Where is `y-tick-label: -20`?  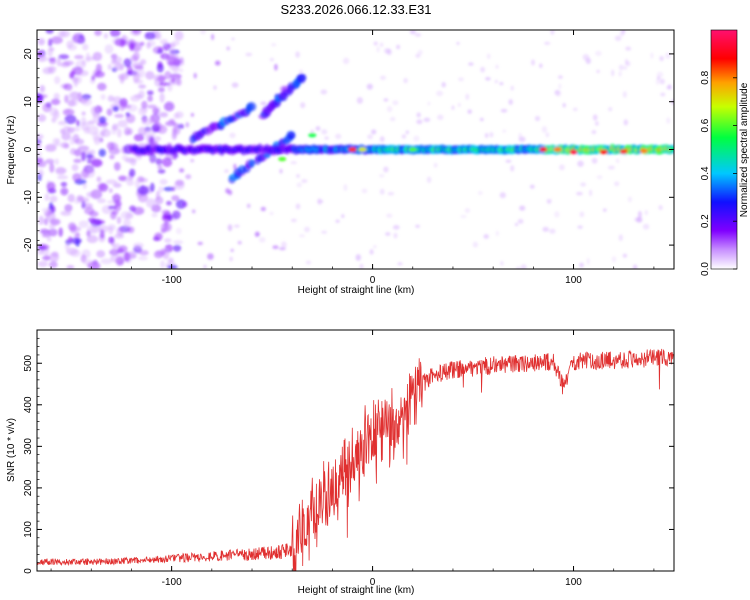
y-tick-label: -20 is located at coordinates (28, 244).